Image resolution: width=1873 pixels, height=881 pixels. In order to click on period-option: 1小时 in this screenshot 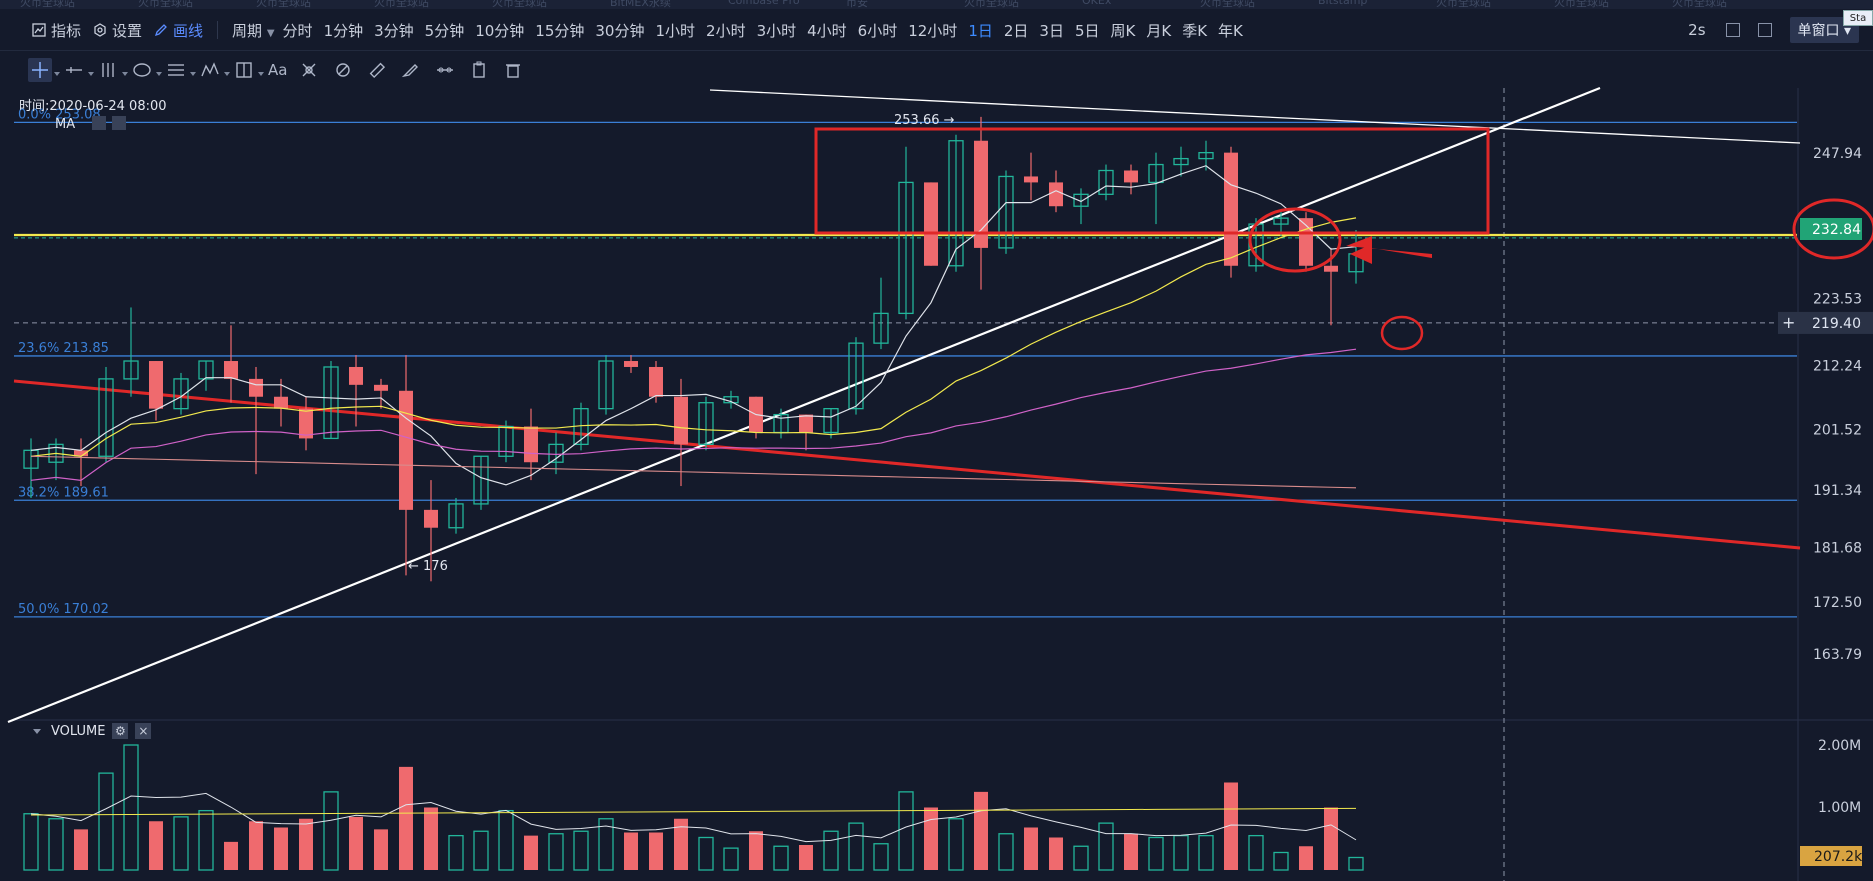, I will do `click(675, 30)`.